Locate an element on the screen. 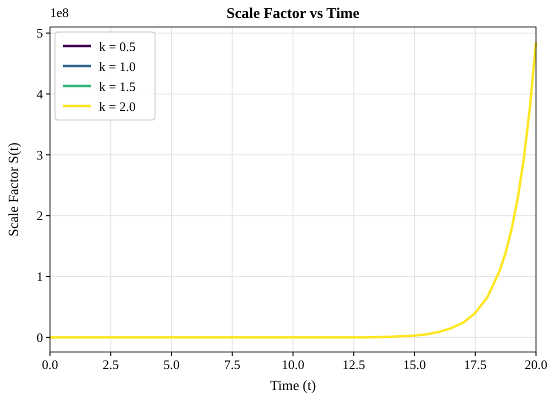 This screenshot has width=552, height=403. x-tick-label: 10.0 is located at coordinates (293, 364).